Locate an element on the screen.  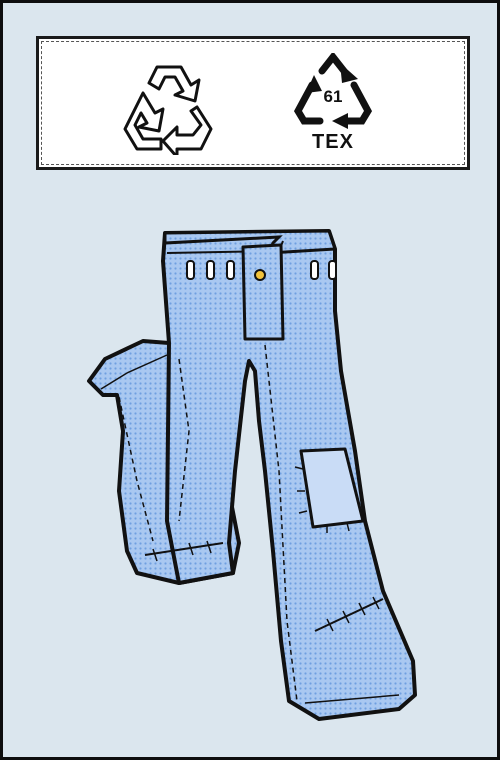
textile-recycling-symbol: 61 TEX is located at coordinates (333, 105).